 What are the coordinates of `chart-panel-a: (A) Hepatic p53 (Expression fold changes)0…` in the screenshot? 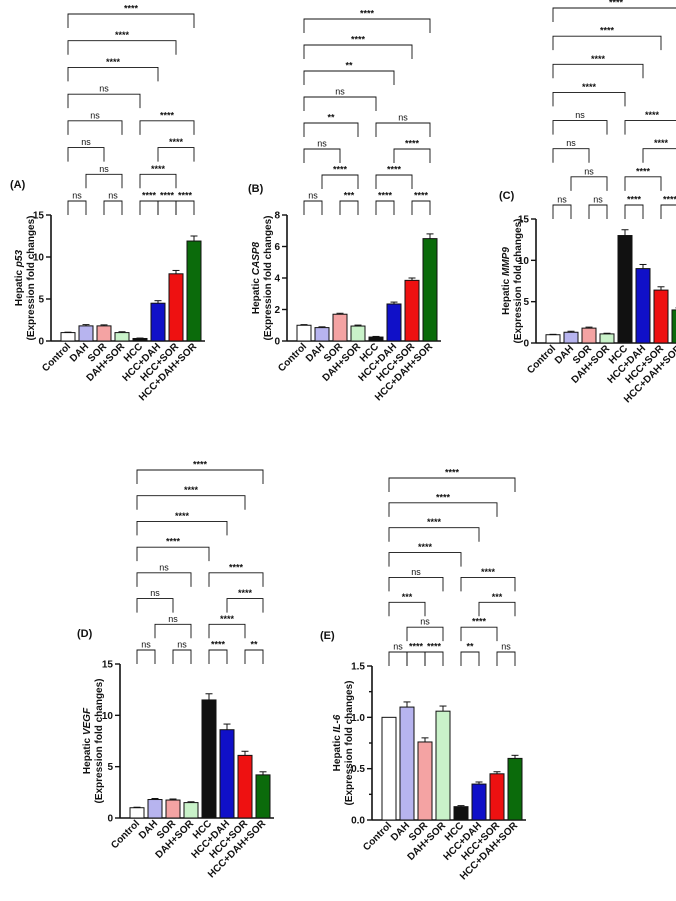 It's located at (107, 203).